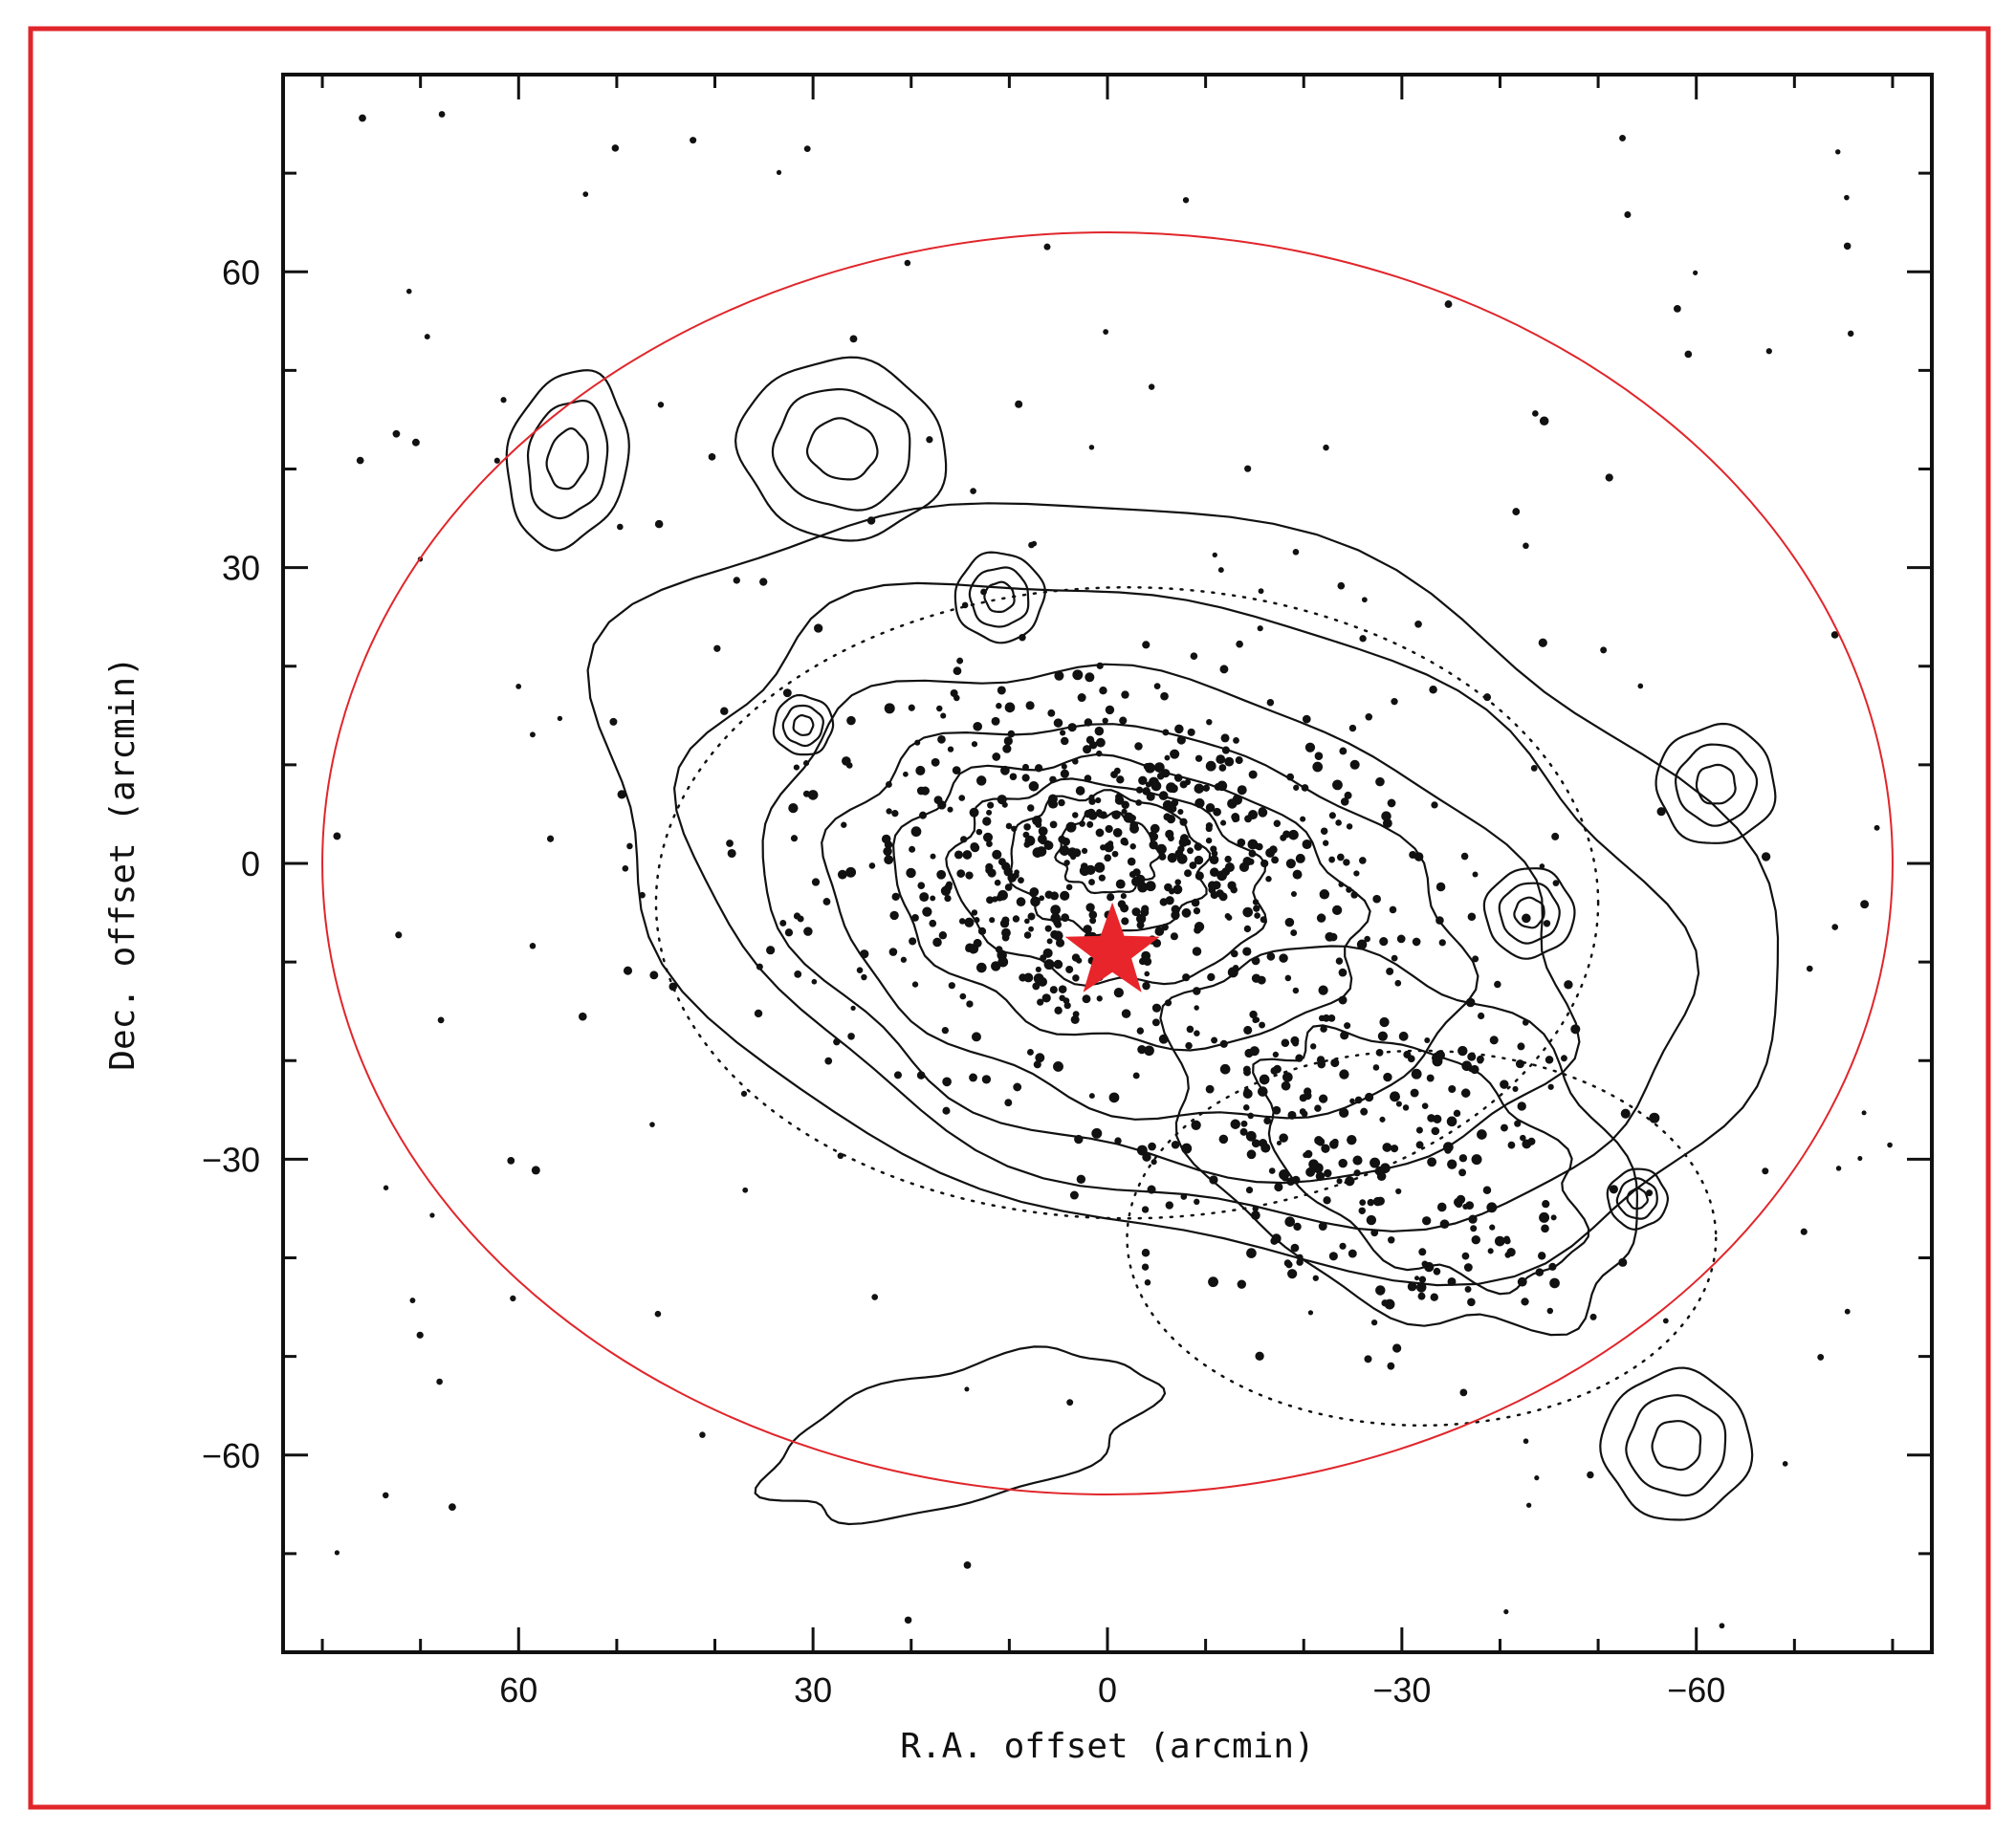 Image resolution: width=2016 pixels, height=1832 pixels. What do you see at coordinates (1696, 1690) in the screenshot?
I see `x-tick-label: −60` at bounding box center [1696, 1690].